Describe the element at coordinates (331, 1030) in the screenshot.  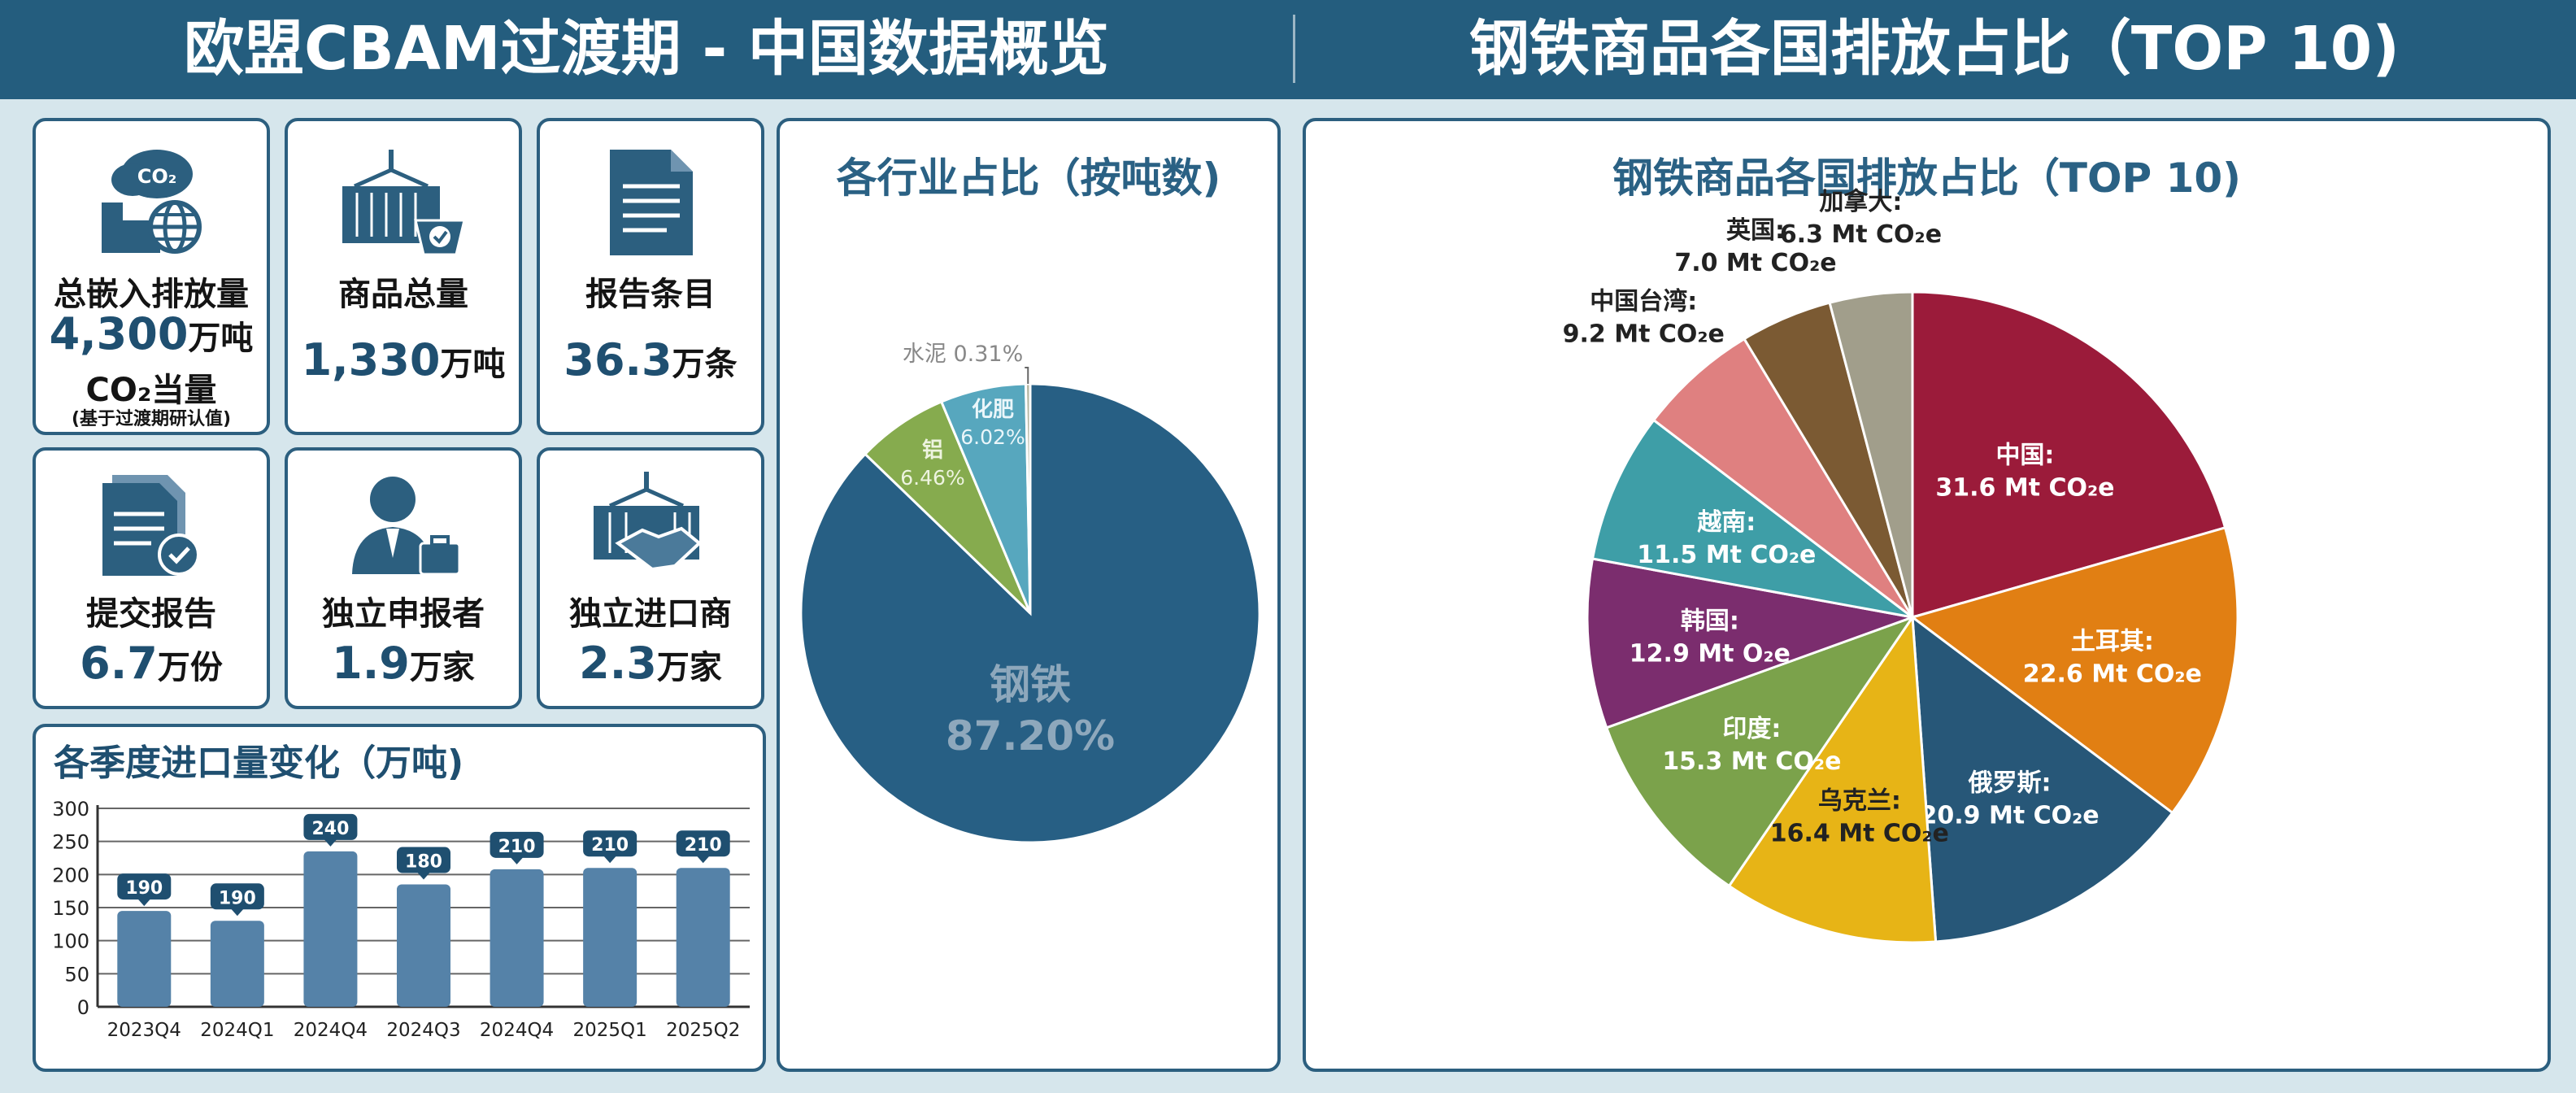
I see `x-tick-label: 2024Q4` at that location.